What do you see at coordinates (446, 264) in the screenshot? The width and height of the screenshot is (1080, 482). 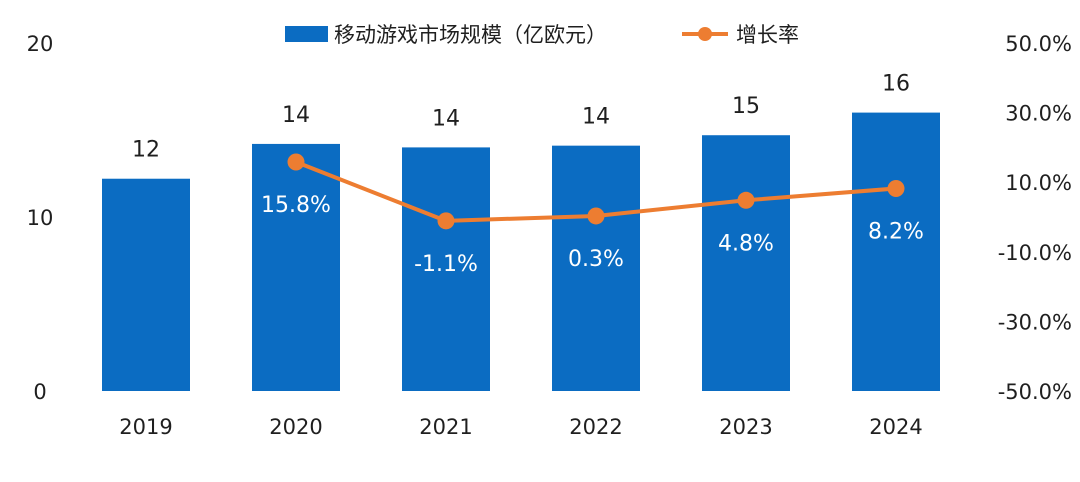 I see `growth-rate-label-2021: -1.1%` at bounding box center [446, 264].